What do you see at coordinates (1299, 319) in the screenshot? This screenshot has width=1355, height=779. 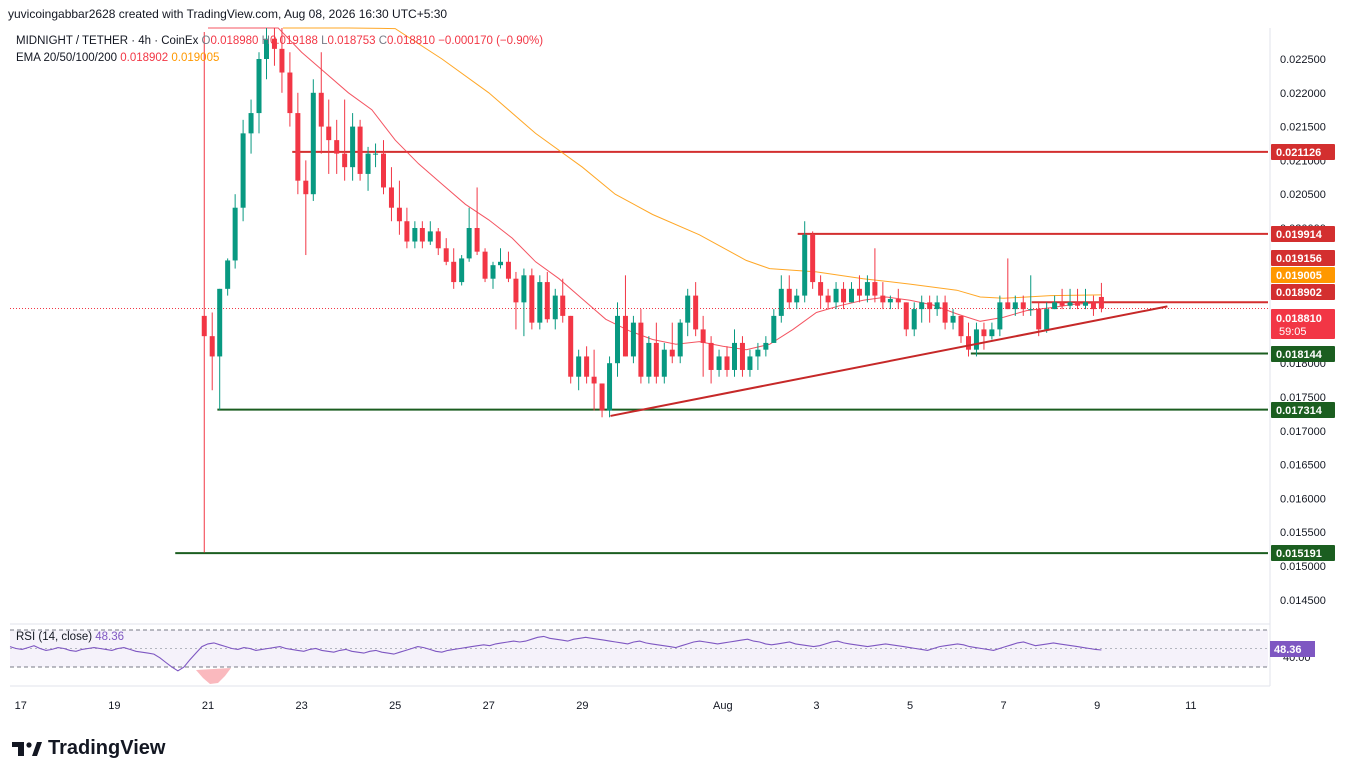 I see `price-tag-text: 0.018810` at bounding box center [1299, 319].